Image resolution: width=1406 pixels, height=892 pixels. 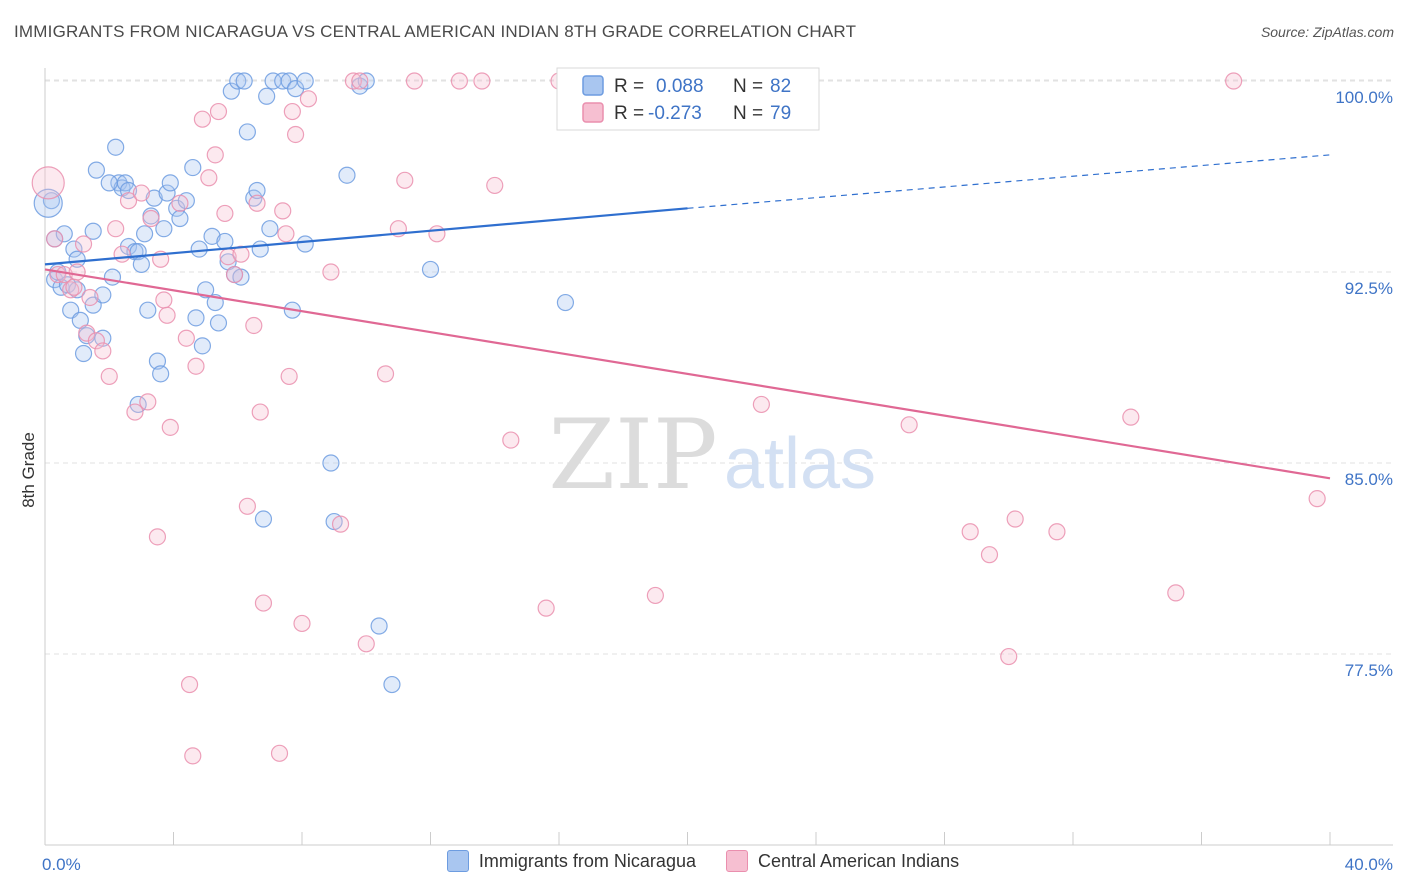 What do you see at coordinates (593, 112) in the screenshot?
I see `stats-legend-swatch-pink` at bounding box center [593, 112].